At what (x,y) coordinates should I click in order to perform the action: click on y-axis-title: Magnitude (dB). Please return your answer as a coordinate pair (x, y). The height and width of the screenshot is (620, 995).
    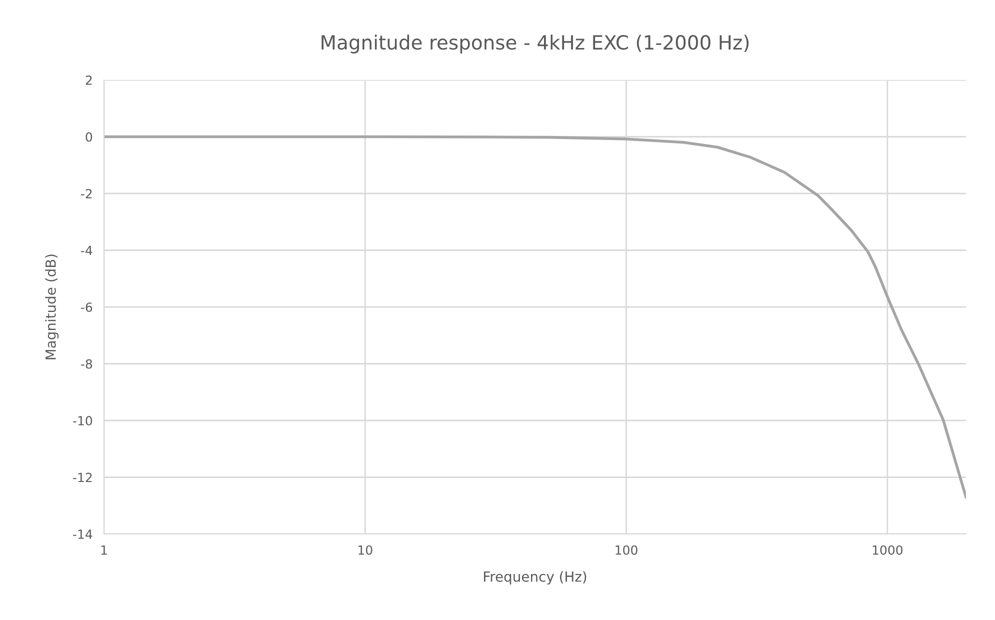
    Looking at the image, I should click on (52, 307).